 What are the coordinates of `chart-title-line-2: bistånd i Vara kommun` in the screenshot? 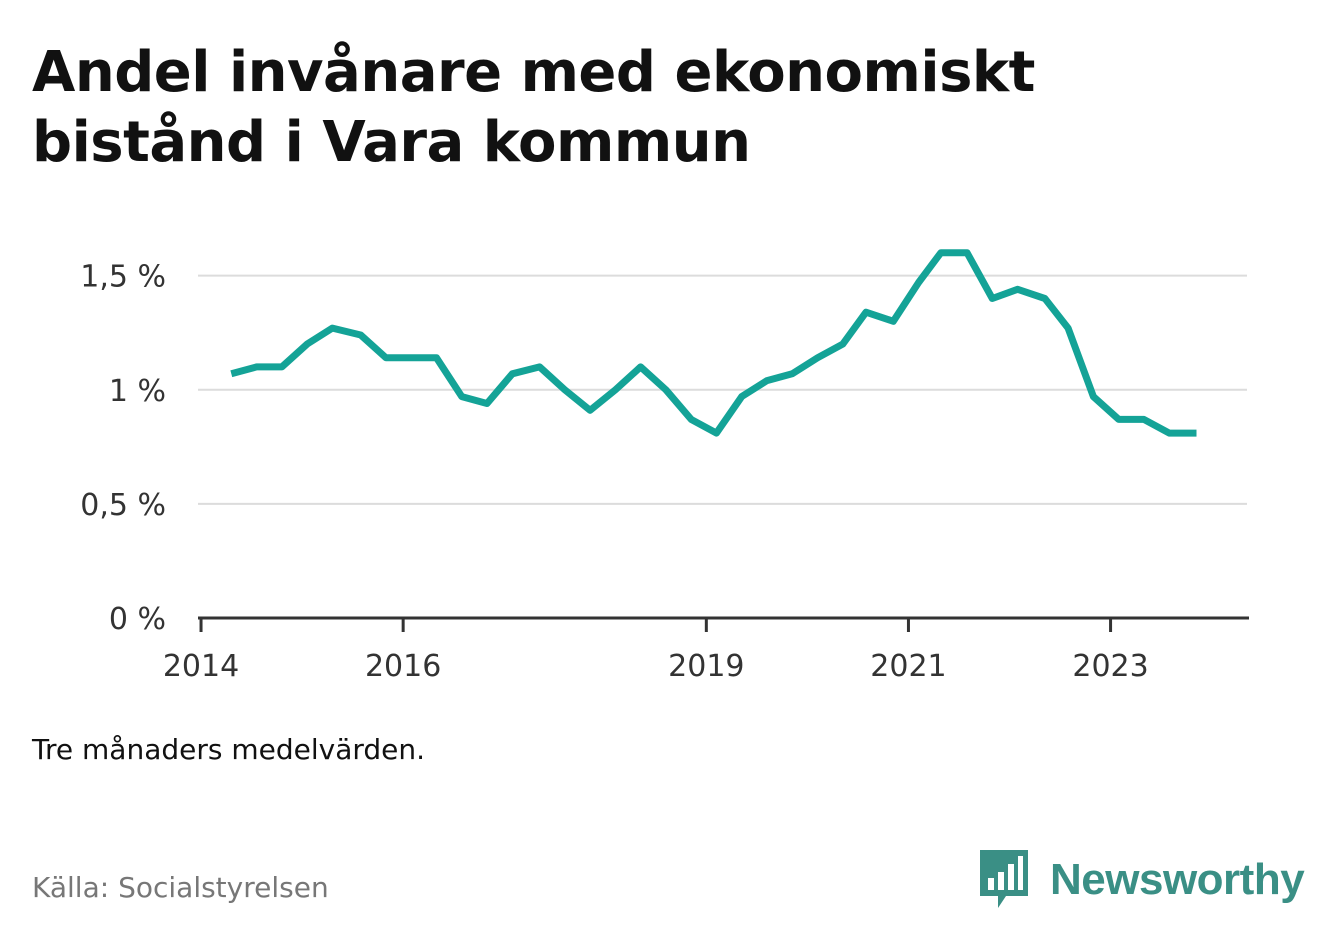 It's located at (391, 142).